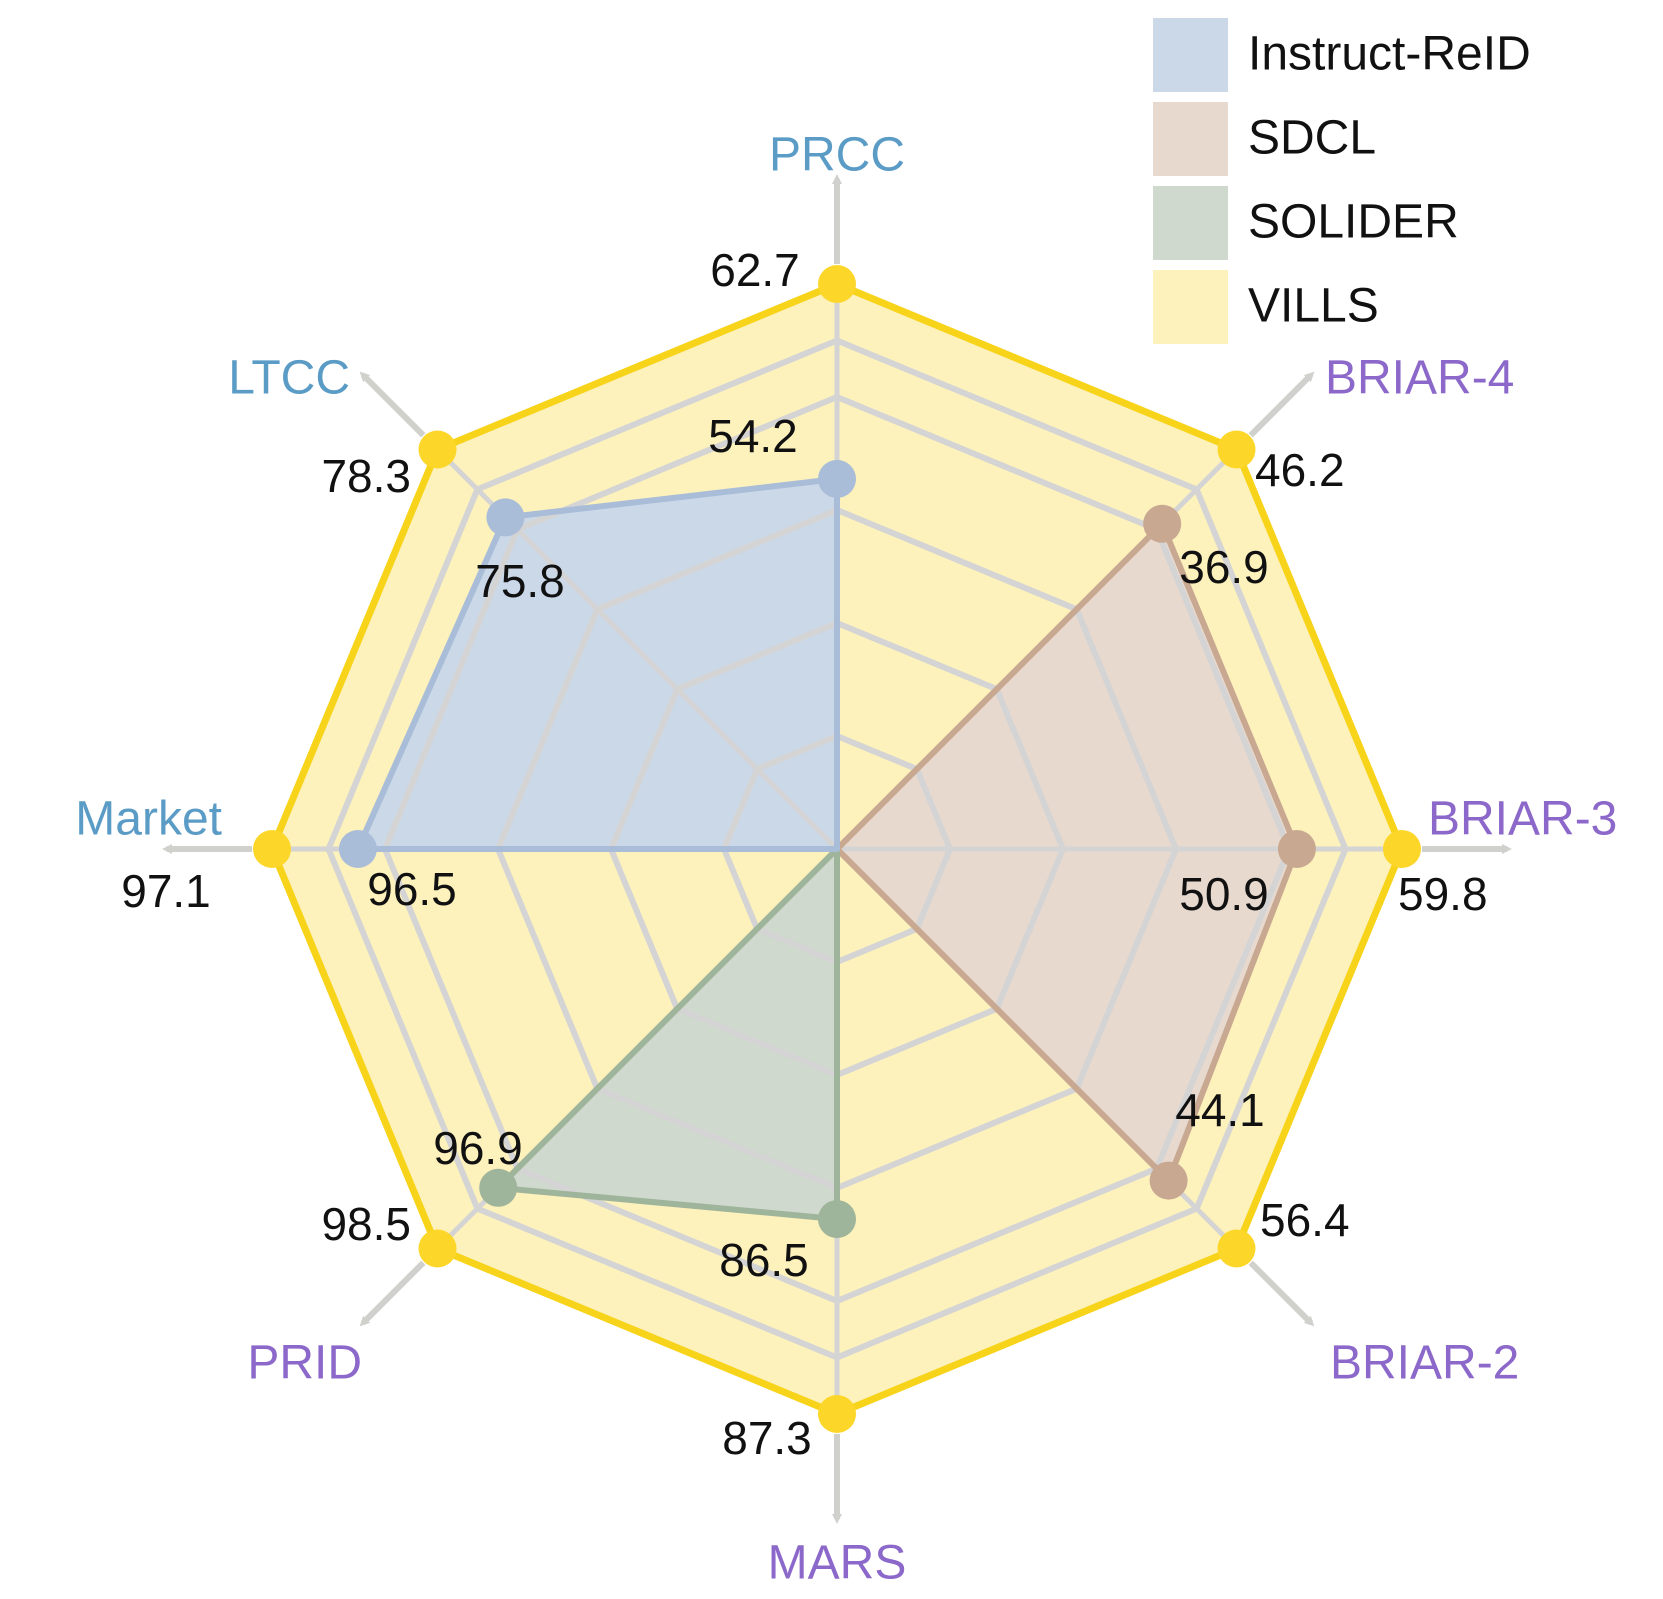  I want to click on axis-arrow-prid, so click(392, 1293).